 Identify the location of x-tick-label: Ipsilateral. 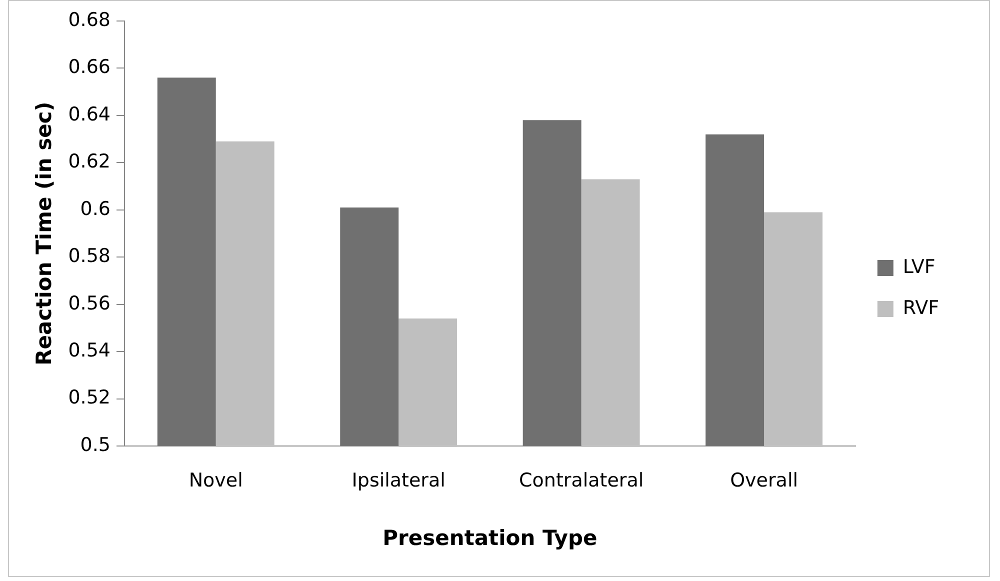
(399, 480).